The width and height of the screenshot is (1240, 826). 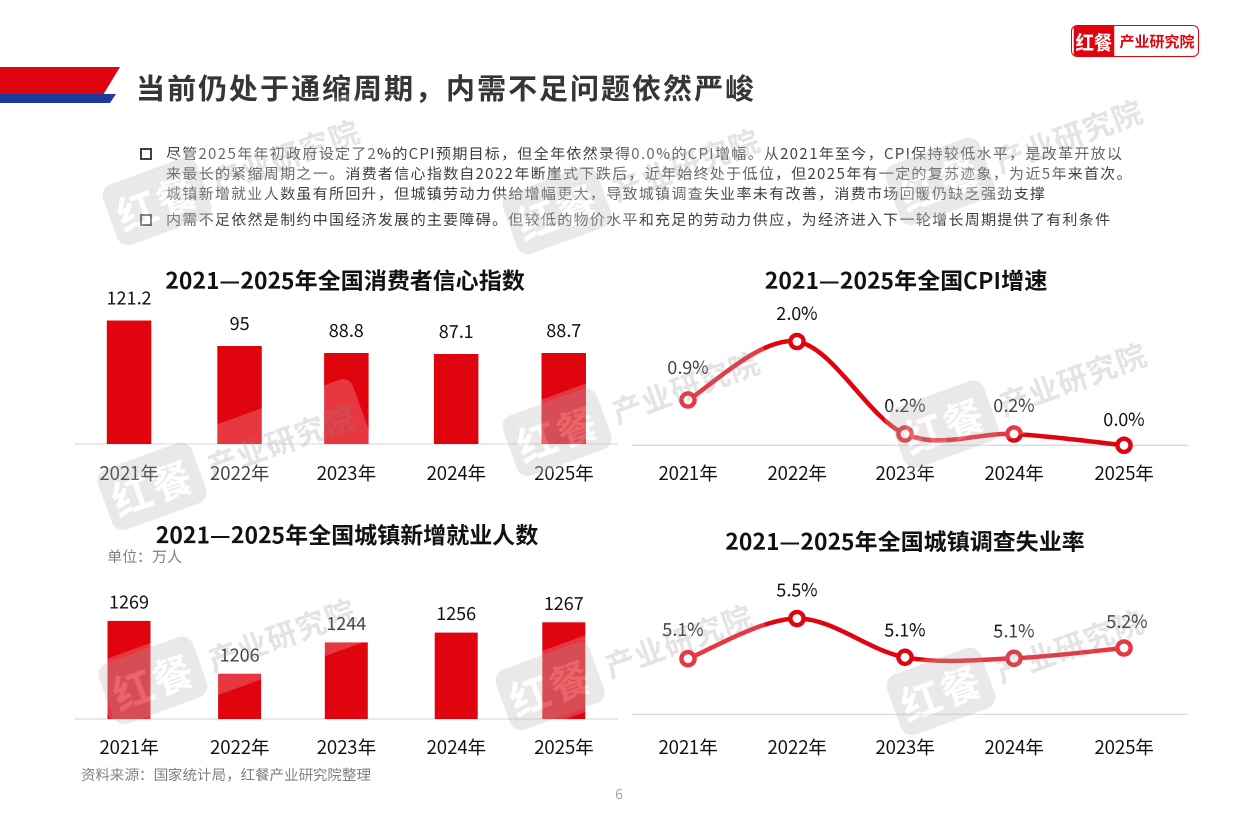 I want to click on svg-text: 1267, so click(x=564, y=603).